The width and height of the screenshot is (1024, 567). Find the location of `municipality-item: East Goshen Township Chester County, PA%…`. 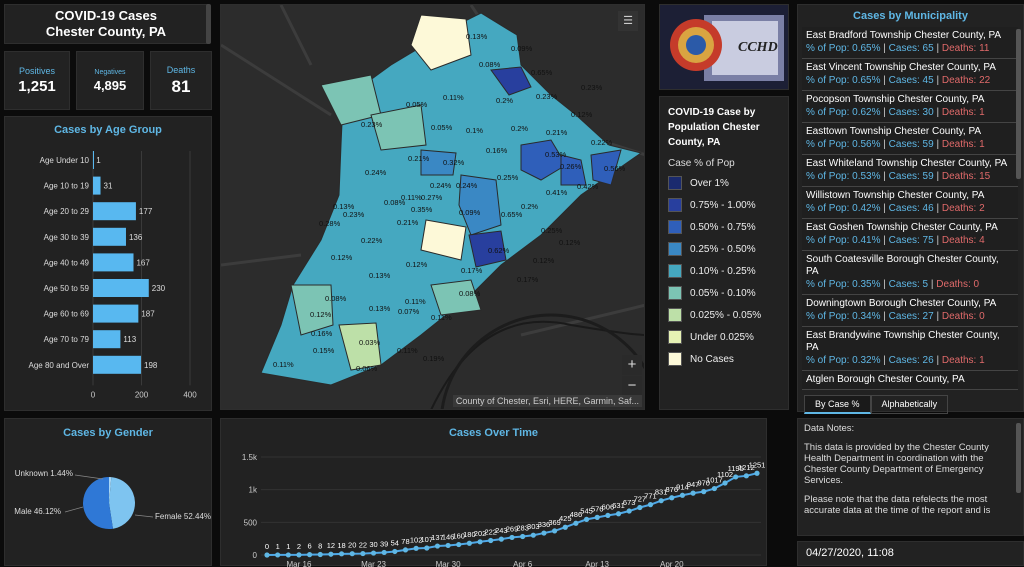

municipality-item: East Goshen Township Chester County, PA%… is located at coordinates (910, 235).